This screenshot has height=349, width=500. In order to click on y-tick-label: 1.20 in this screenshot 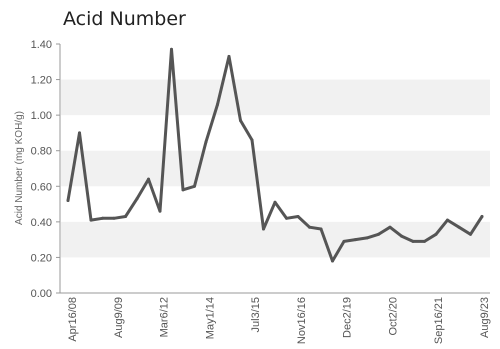, I will do `click(41, 81)`.